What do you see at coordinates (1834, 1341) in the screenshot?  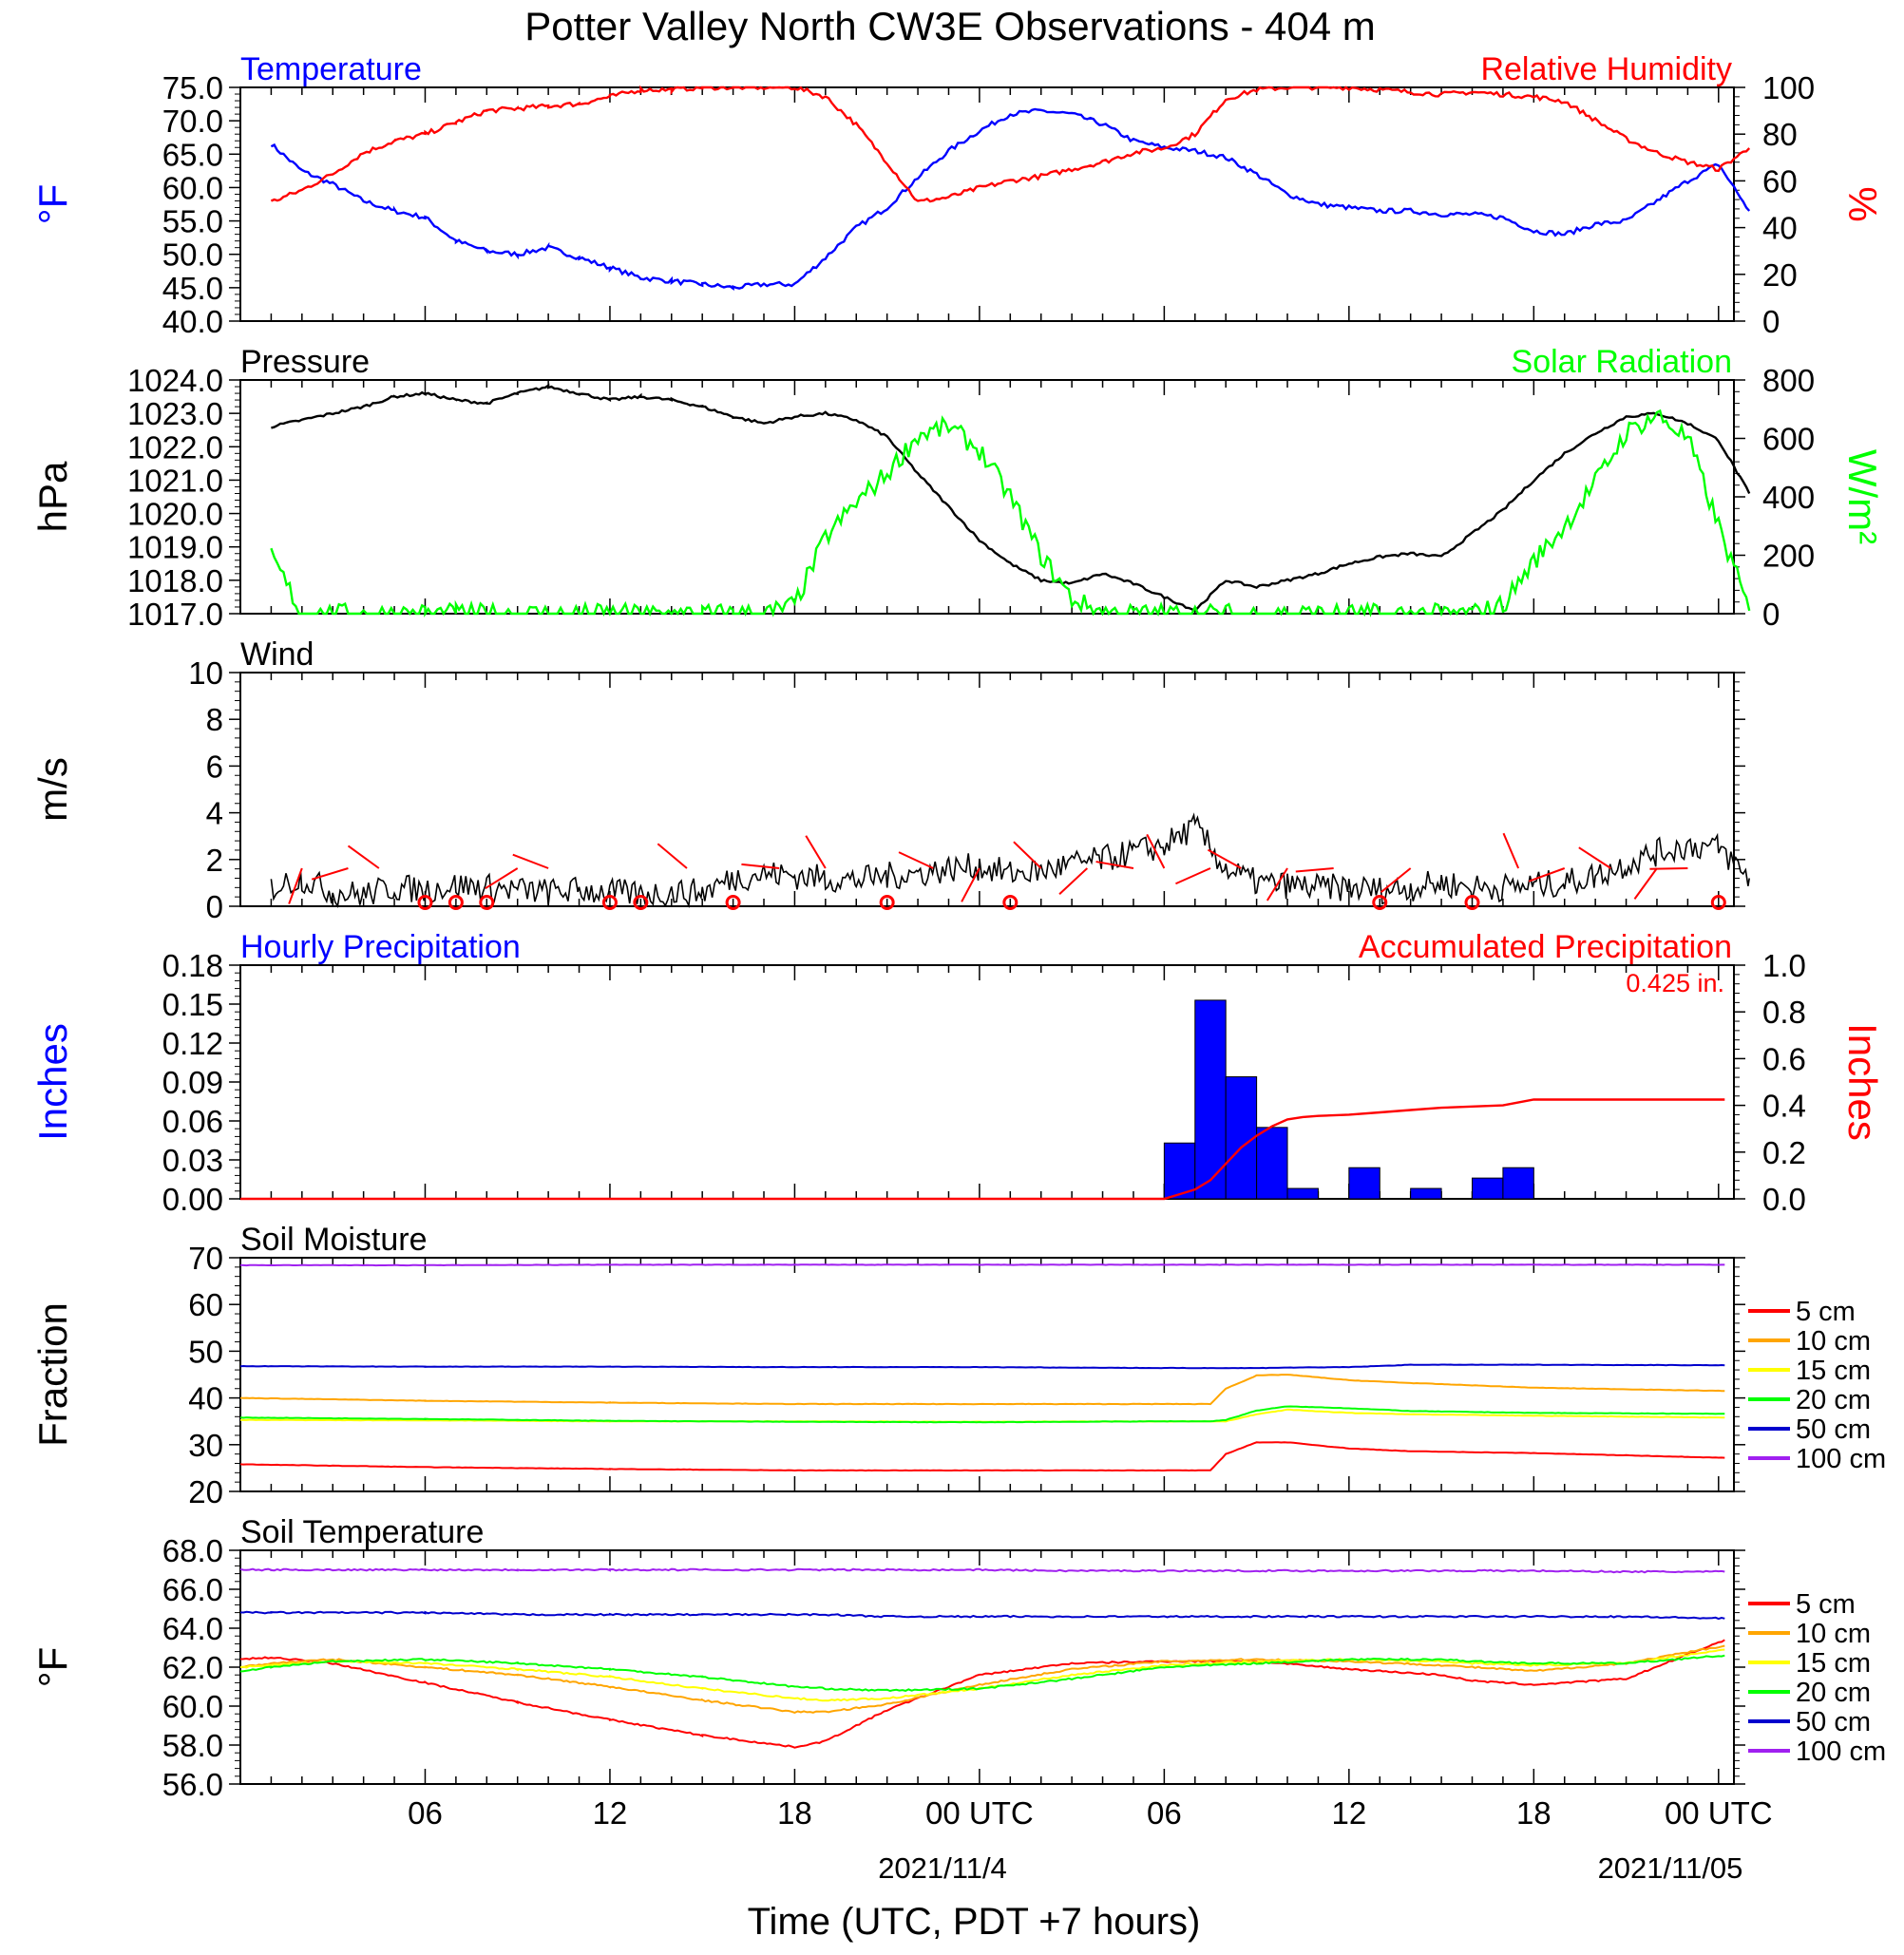 I see `soil_moisture-legend-label: 10 cm` at bounding box center [1834, 1341].